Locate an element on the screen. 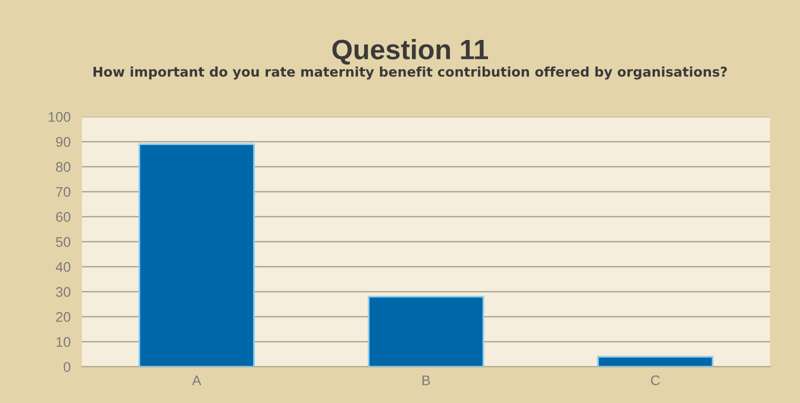  y-tick-label: 50 is located at coordinates (63, 242).